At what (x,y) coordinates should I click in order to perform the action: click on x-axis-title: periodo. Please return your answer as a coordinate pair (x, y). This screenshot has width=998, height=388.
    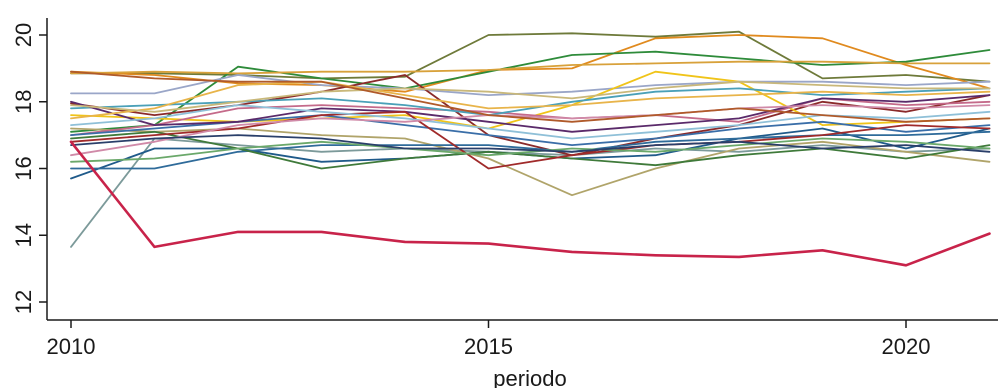
    Looking at the image, I should click on (529, 377).